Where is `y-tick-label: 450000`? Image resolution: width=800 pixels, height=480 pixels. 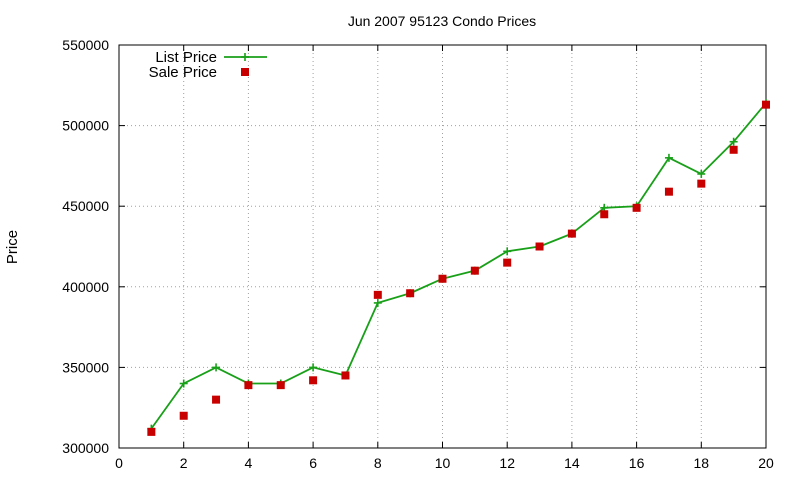
y-tick-label: 450000 is located at coordinates (85, 206).